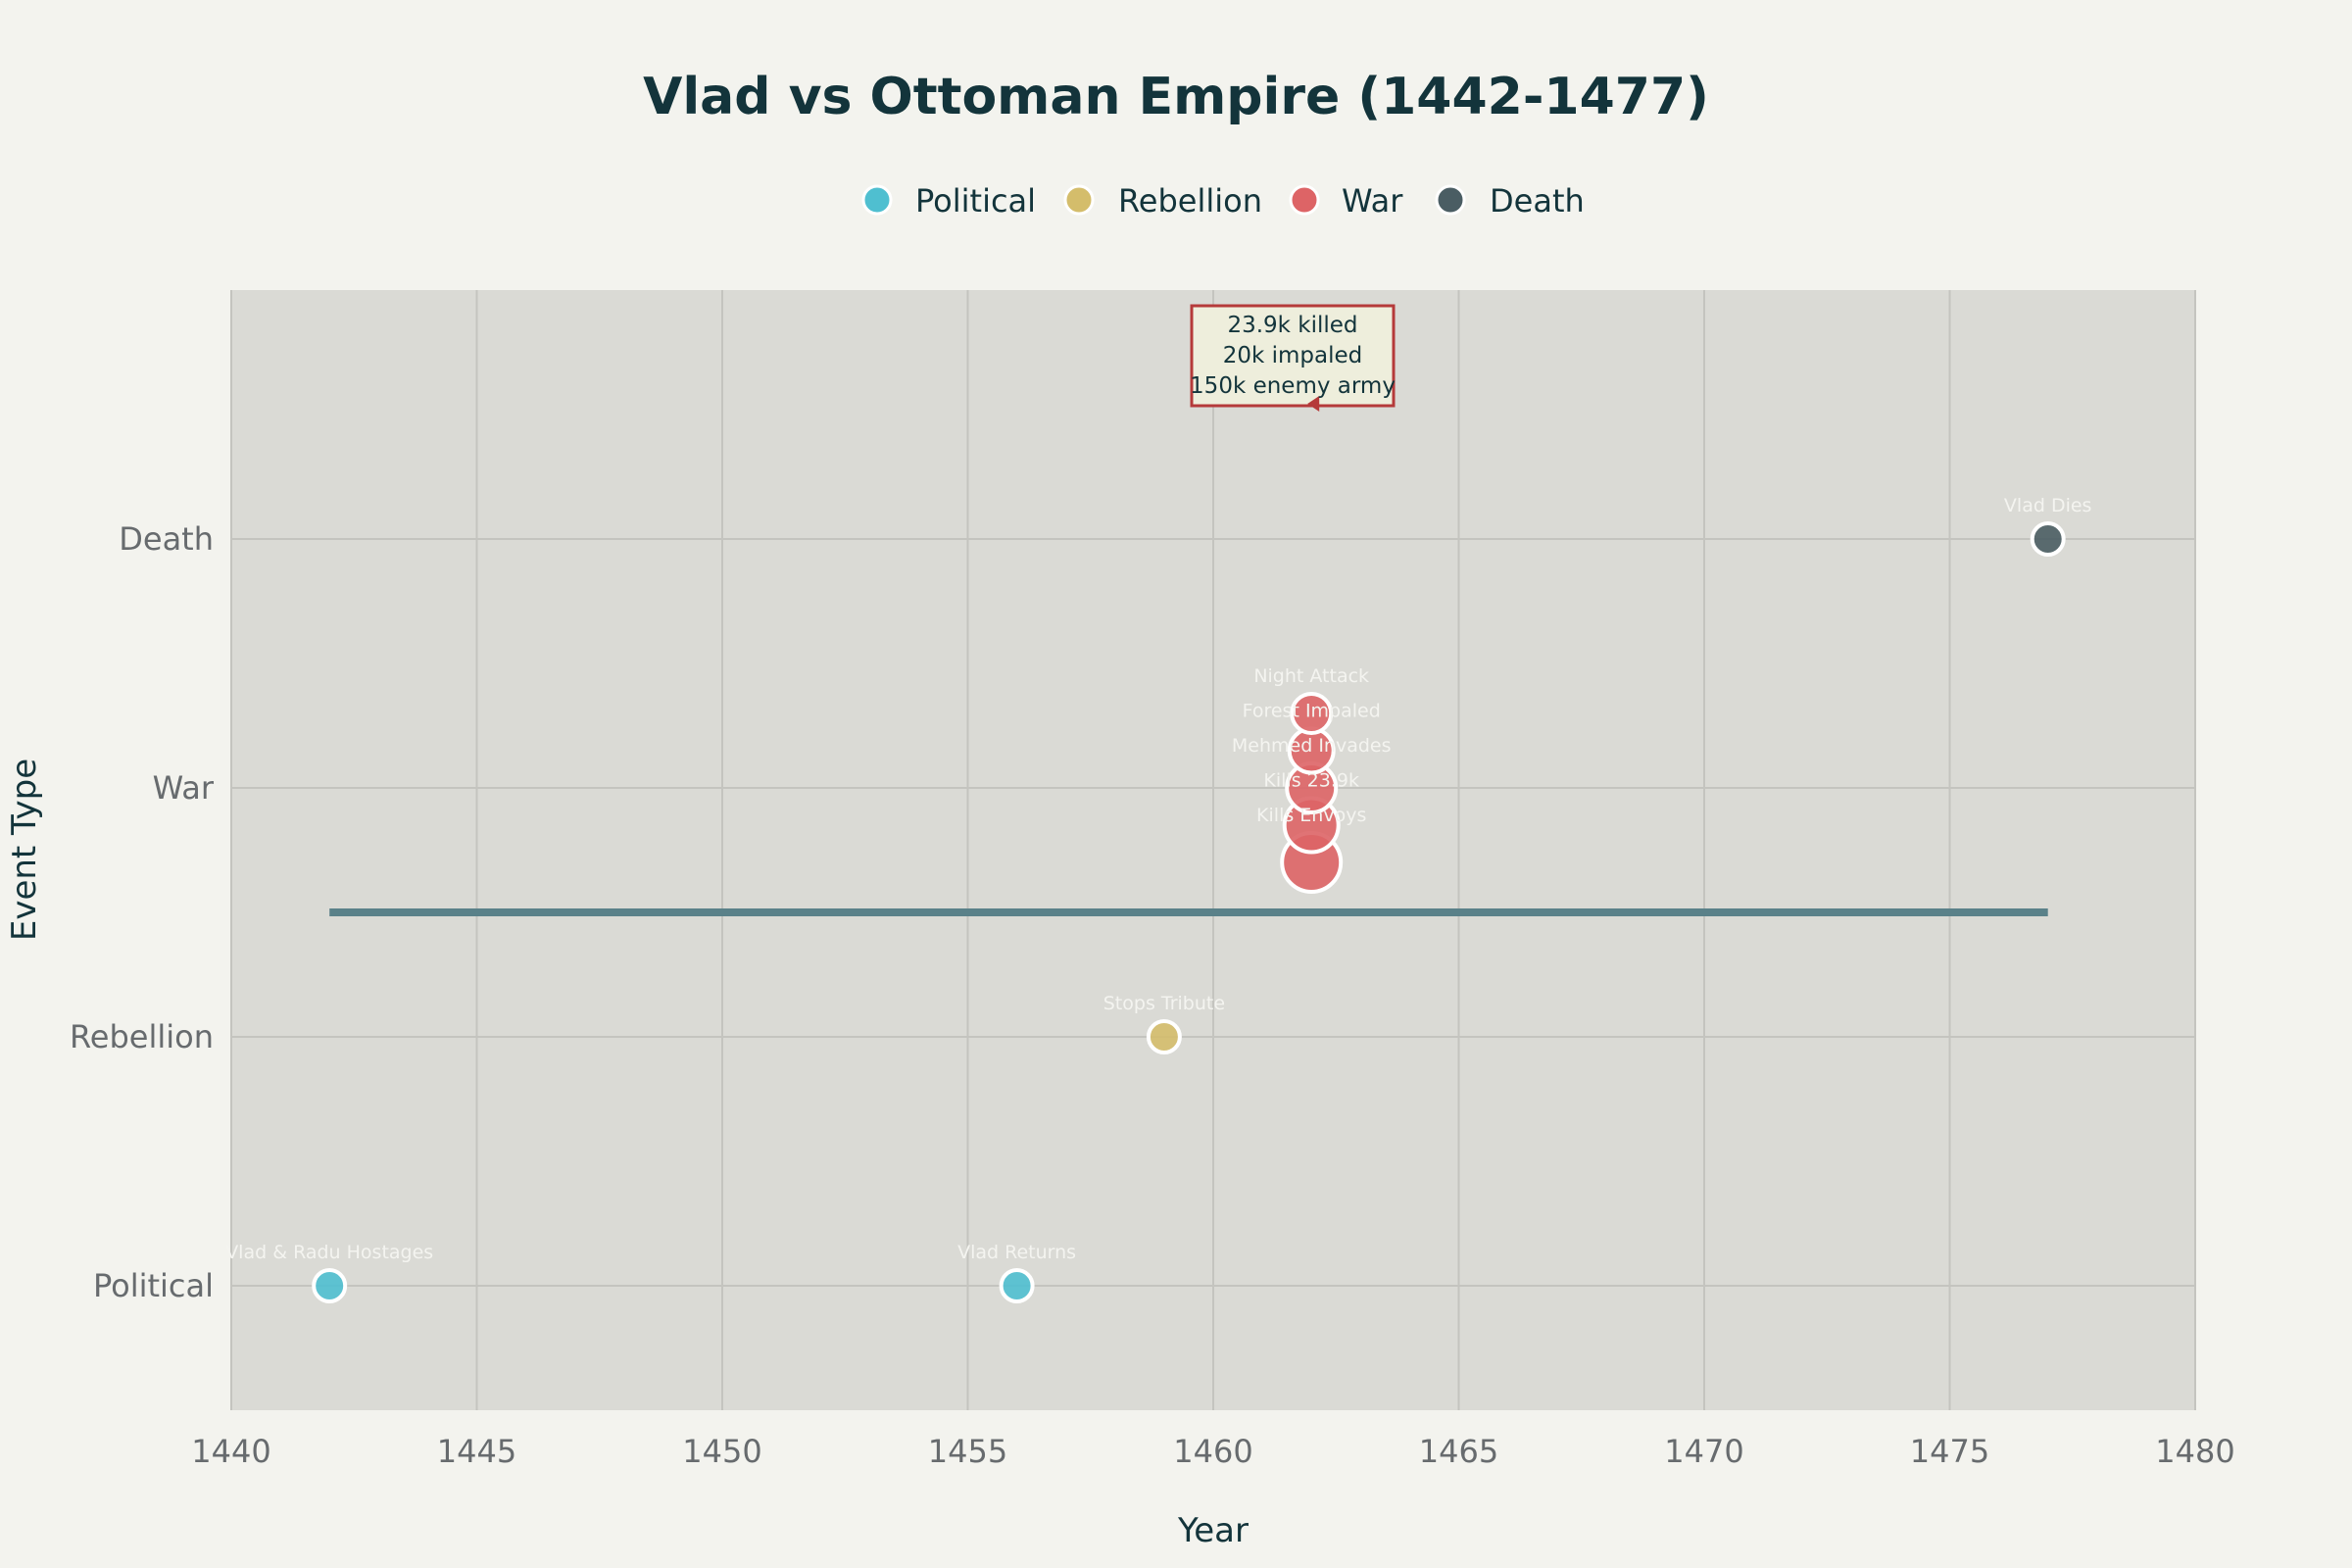 This screenshot has height=1568, width=2352. What do you see at coordinates (1017, 1285) in the screenshot?
I see `point-vlad-returns` at bounding box center [1017, 1285].